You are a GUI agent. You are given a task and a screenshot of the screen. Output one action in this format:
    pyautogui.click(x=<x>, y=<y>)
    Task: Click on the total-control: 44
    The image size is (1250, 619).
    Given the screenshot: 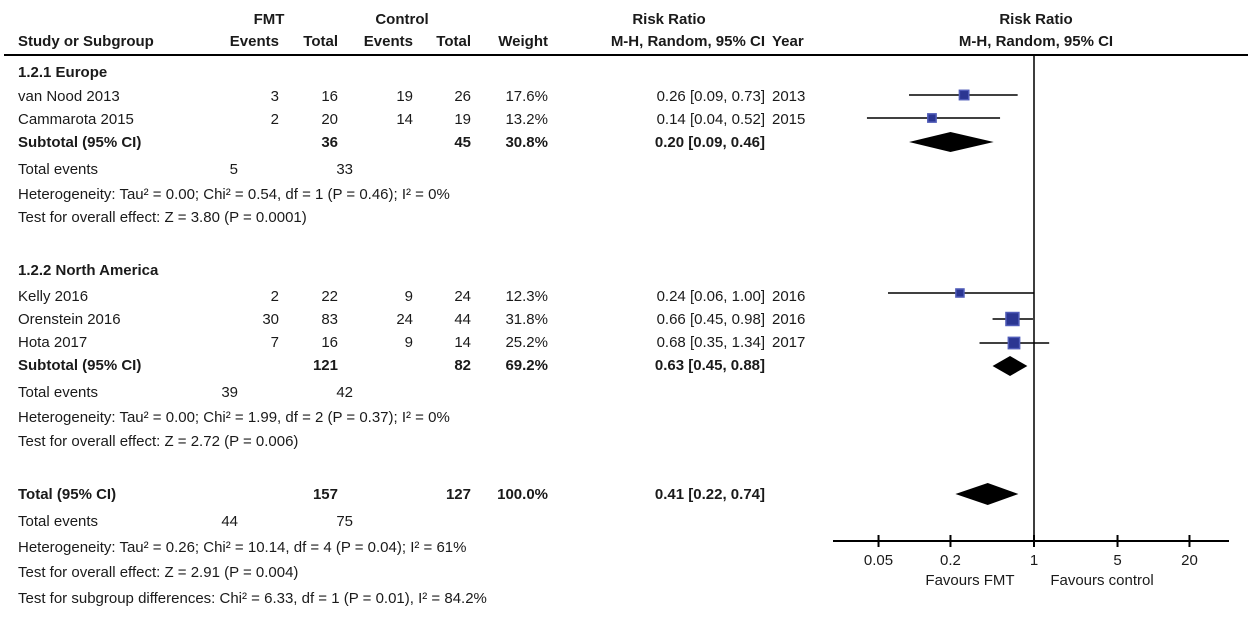 What is the action you would take?
    pyautogui.click(x=462, y=319)
    